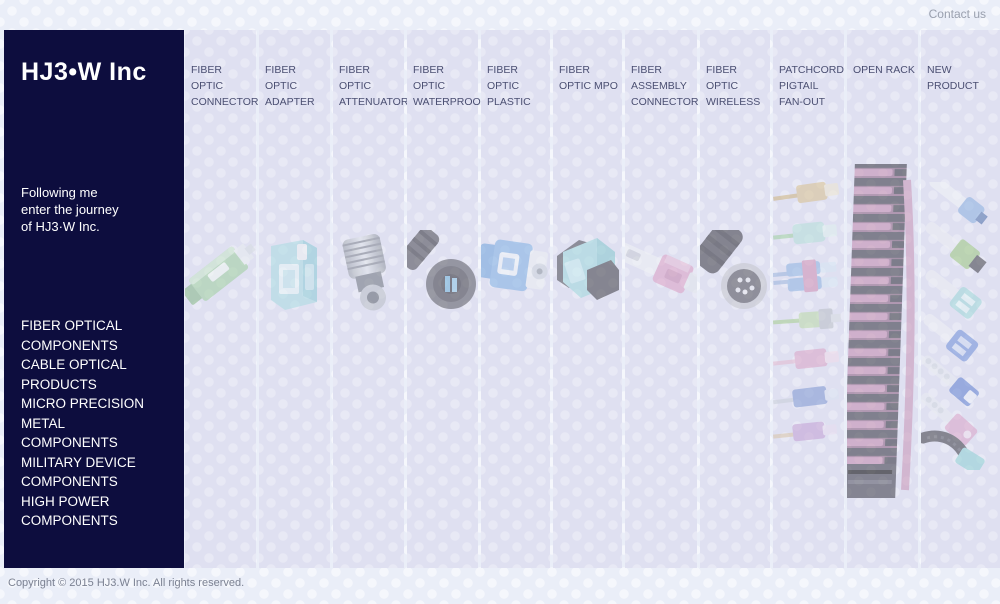 The image size is (1000, 604). I want to click on metal-attenuator-image, so click(368, 274).